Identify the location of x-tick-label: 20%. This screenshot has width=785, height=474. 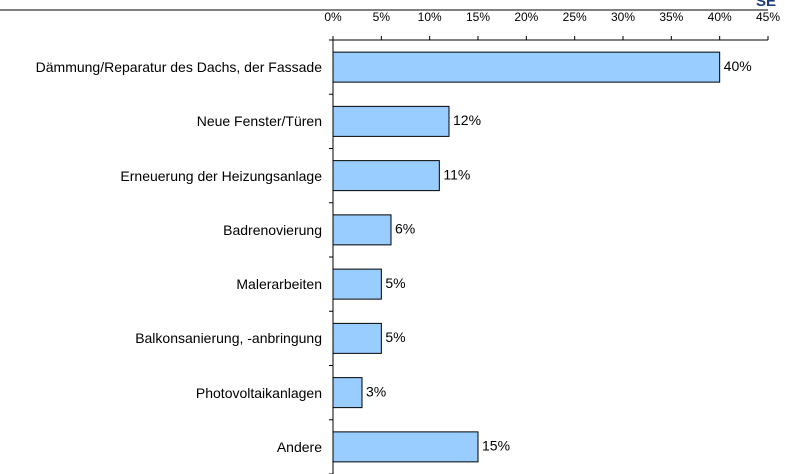
(526, 17).